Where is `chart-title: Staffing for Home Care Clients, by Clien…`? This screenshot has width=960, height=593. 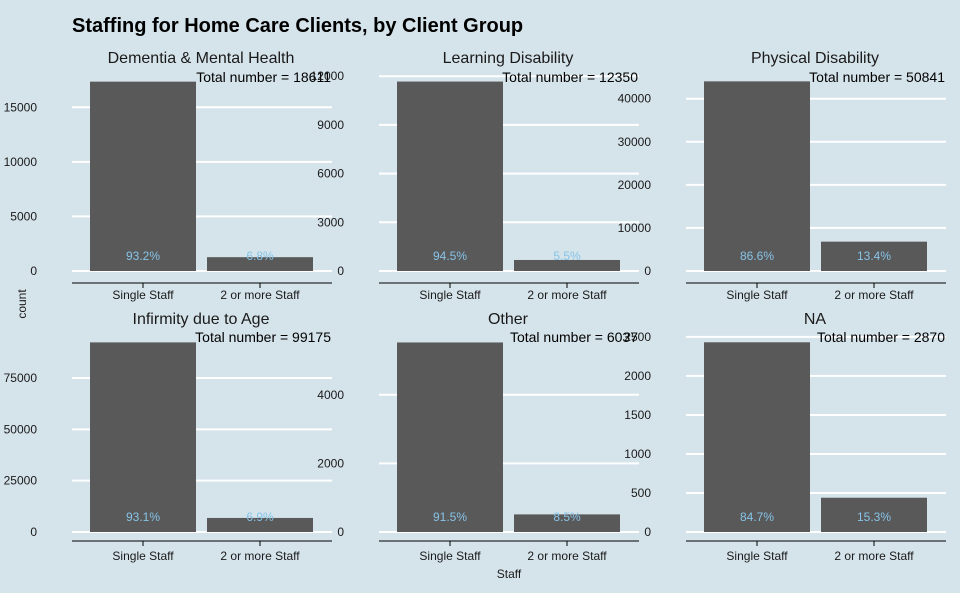
chart-title: Staffing for Home Care Clients, by Clien… is located at coordinates (297, 26).